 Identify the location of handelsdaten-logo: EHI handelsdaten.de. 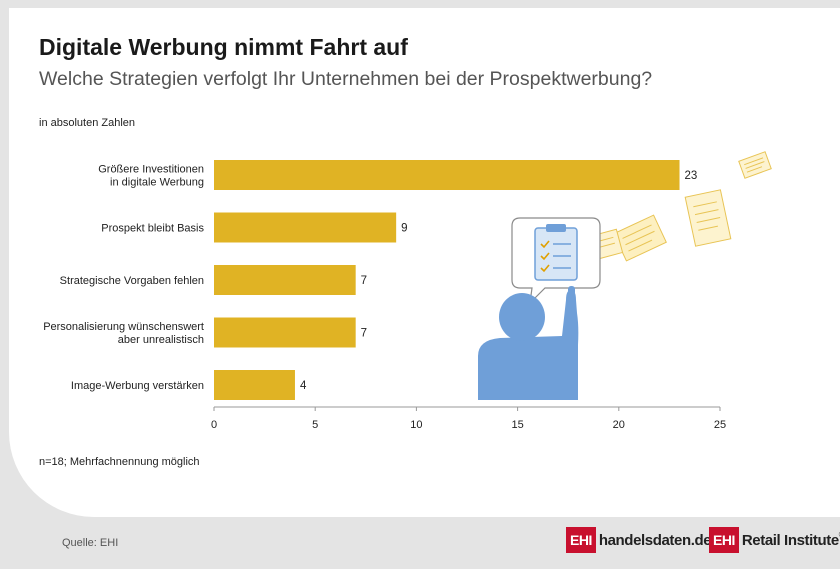
(639, 540).